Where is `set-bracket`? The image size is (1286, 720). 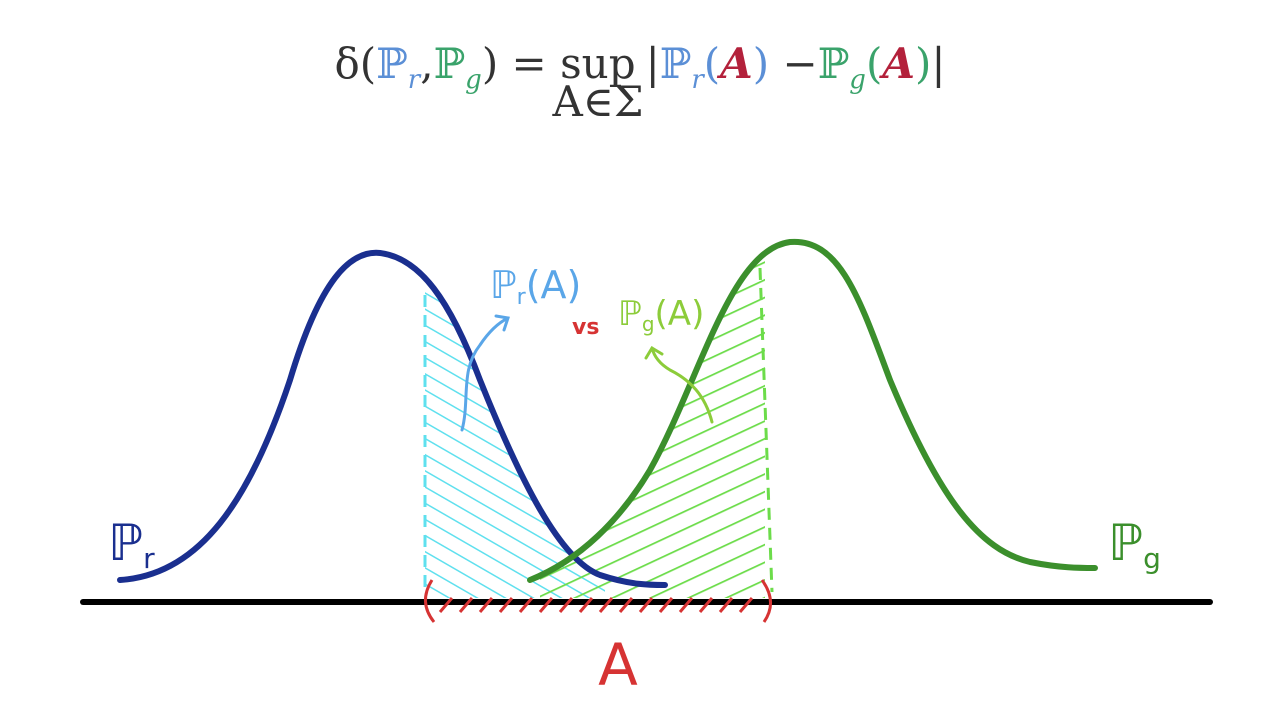 set-bracket is located at coordinates (598, 601).